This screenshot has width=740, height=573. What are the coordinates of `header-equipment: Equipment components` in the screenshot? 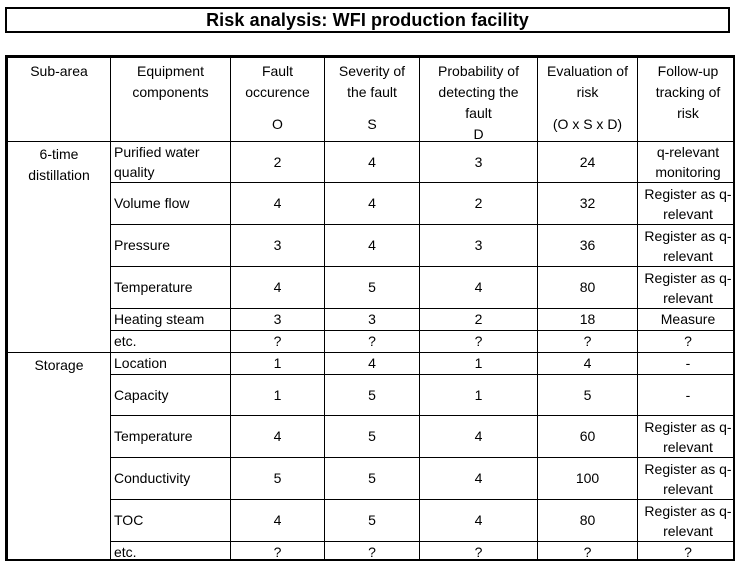 It's located at (170, 99).